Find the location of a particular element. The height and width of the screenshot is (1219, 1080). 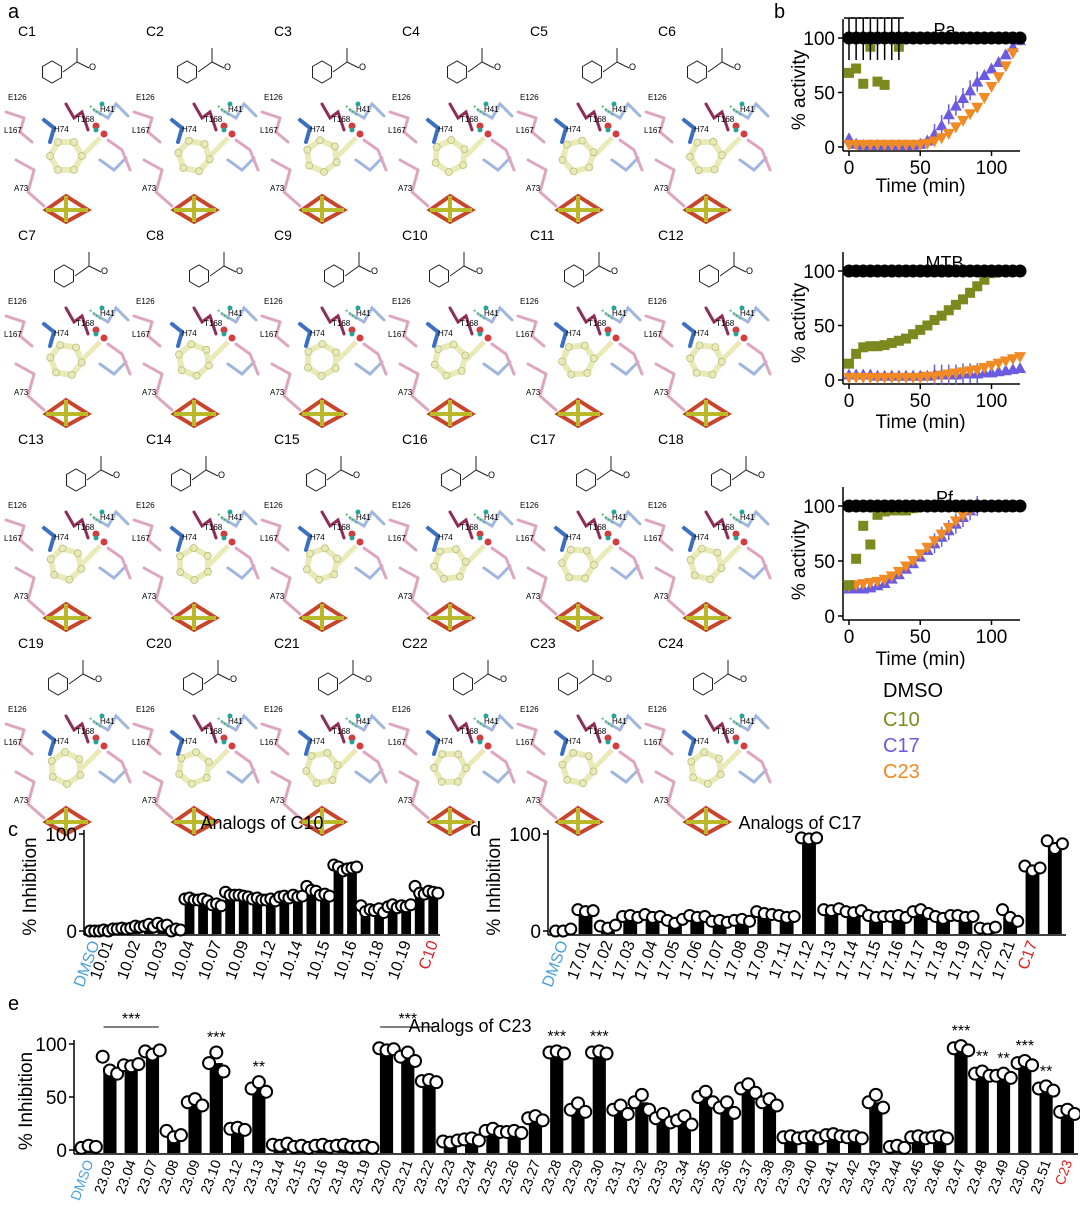

compound-label: C21 is located at coordinates (287, 643).